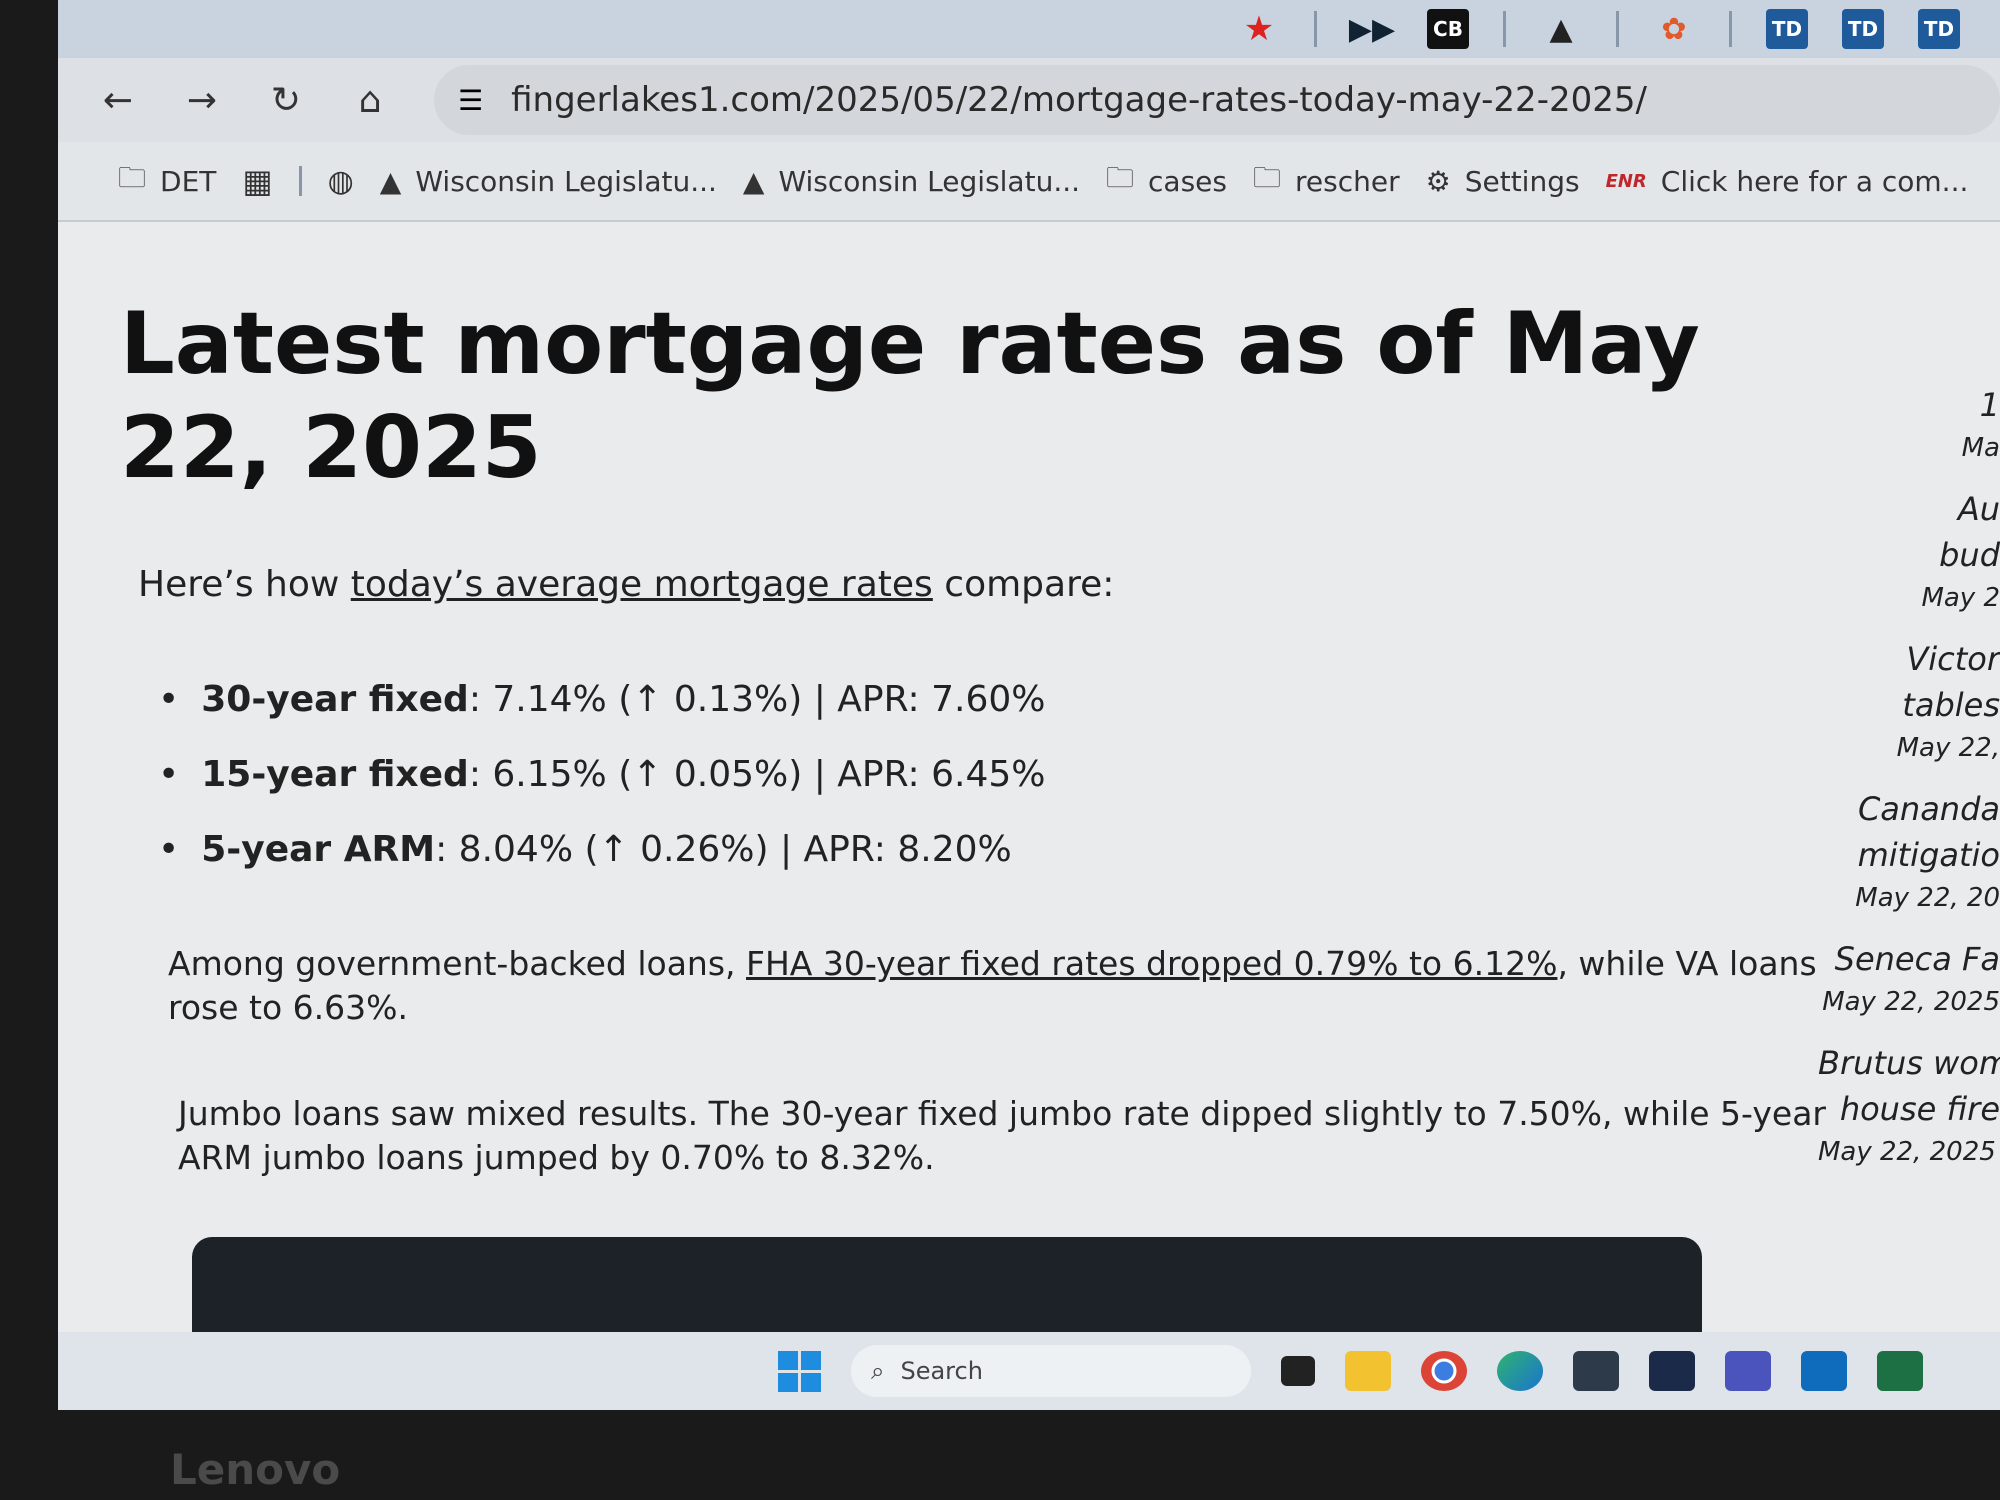 The height and width of the screenshot is (1500, 2000). I want to click on file-explorer-icon, so click(1368, 1371).